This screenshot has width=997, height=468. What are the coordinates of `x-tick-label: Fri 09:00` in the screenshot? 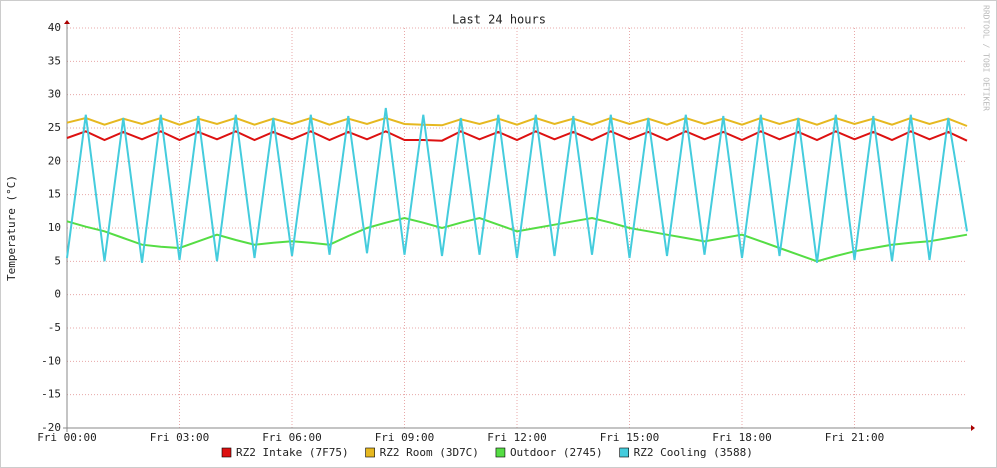 It's located at (405, 437).